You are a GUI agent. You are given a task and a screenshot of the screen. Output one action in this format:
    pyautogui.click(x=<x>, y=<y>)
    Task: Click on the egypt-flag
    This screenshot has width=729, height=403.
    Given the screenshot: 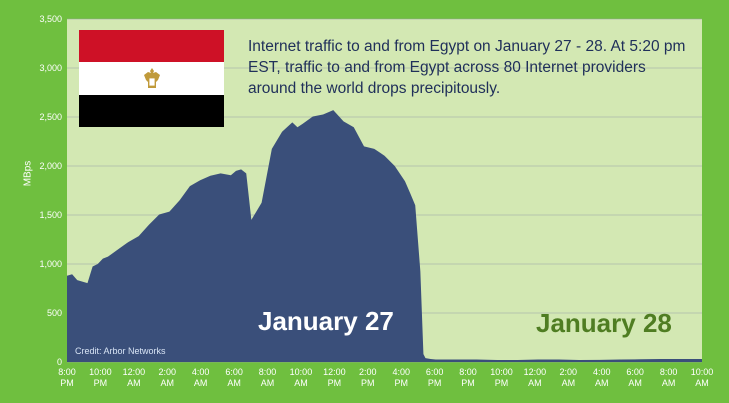 What is the action you would take?
    pyautogui.click(x=151, y=78)
    